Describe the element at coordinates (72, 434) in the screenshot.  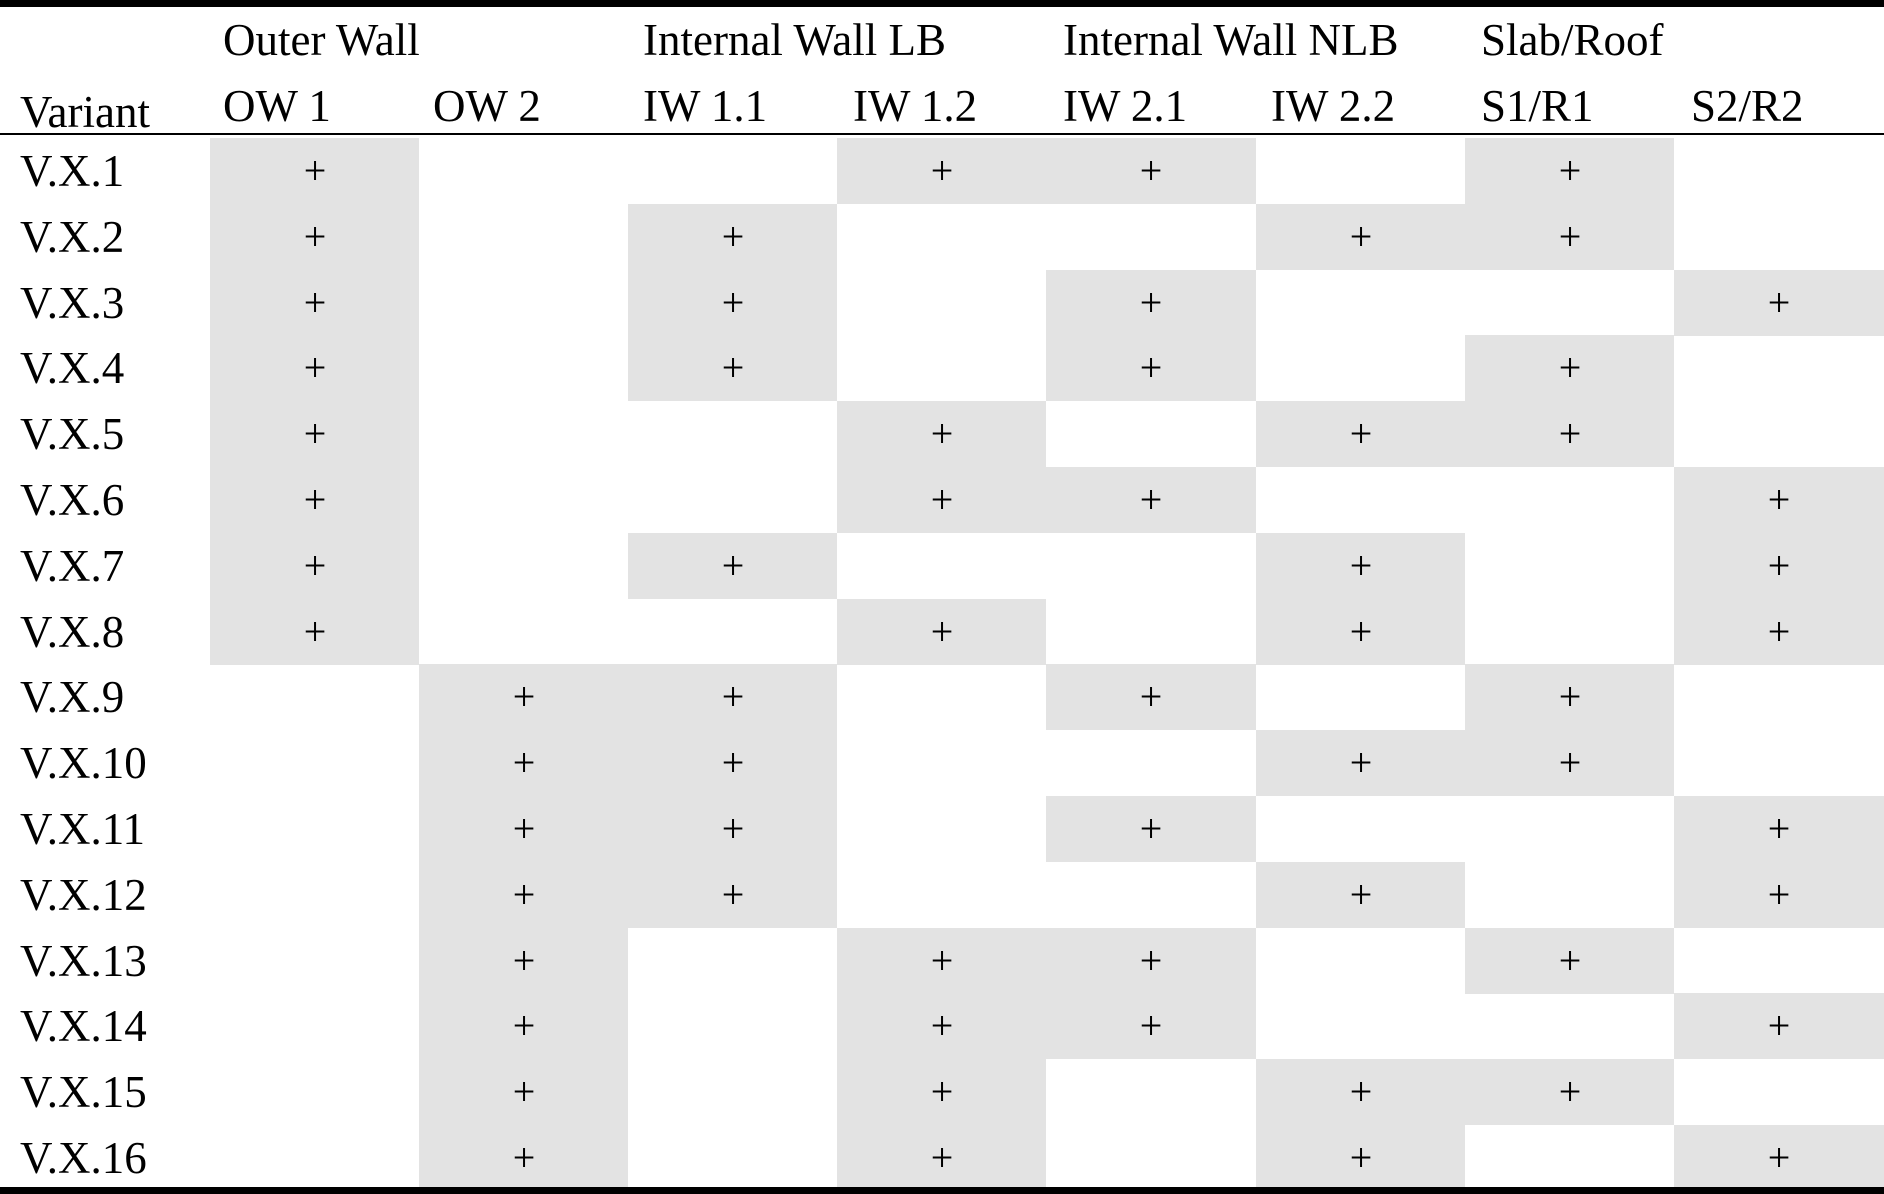
I see `variant-label: V.X.5` at that location.